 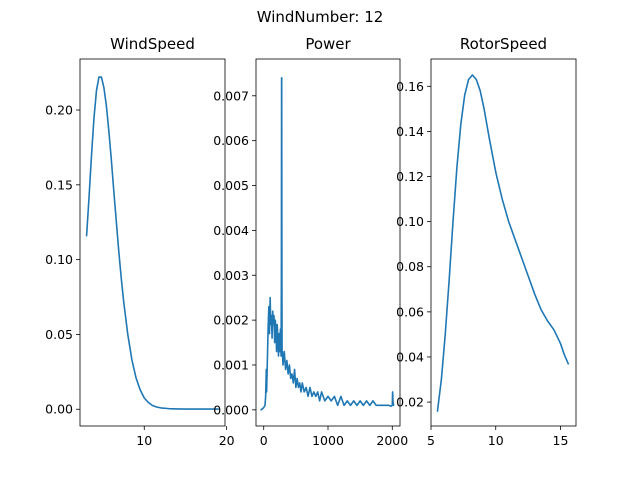 What do you see at coordinates (227, 440) in the screenshot?
I see `x-tick-label: 20` at bounding box center [227, 440].